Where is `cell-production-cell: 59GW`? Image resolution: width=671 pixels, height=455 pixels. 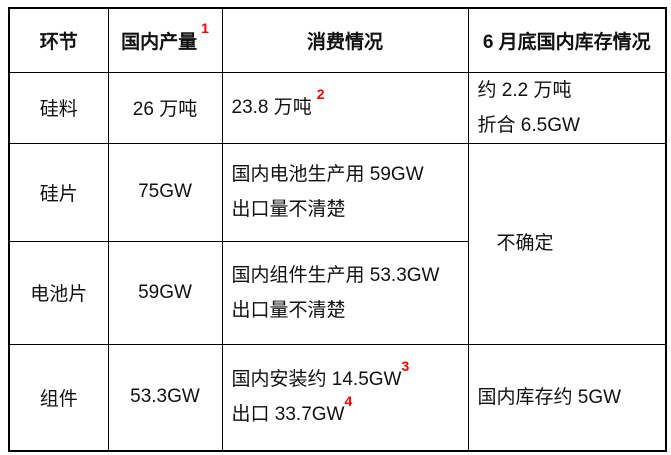 cell-production-cell: 59GW is located at coordinates (165, 292).